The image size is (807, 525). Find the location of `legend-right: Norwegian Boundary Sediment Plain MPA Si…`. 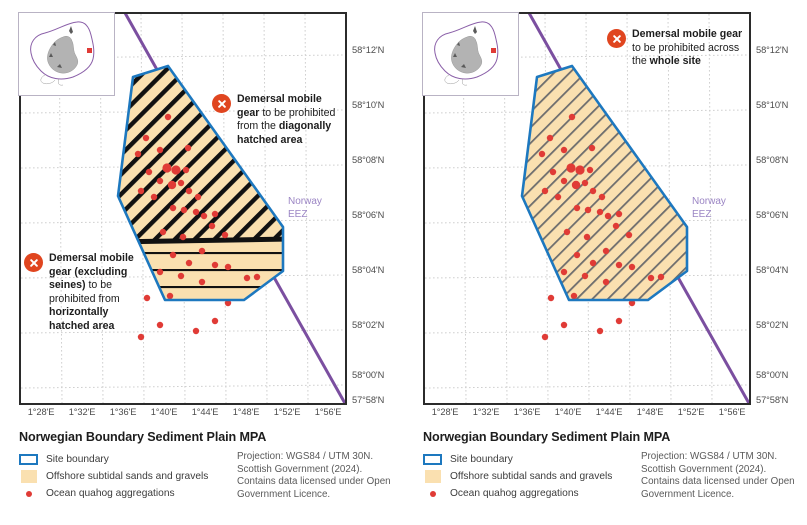

legend-right: Norwegian Boundary Sediment Plain MPA Si… is located at coordinates (613, 466).